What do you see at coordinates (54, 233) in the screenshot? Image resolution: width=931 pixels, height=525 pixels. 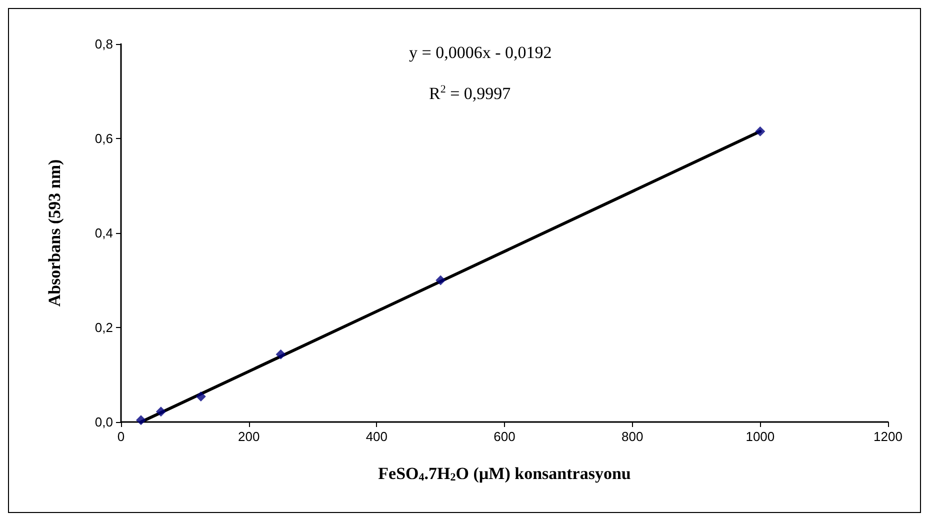 I see `y-axis-title: Absorbans (593 nm)` at bounding box center [54, 233].